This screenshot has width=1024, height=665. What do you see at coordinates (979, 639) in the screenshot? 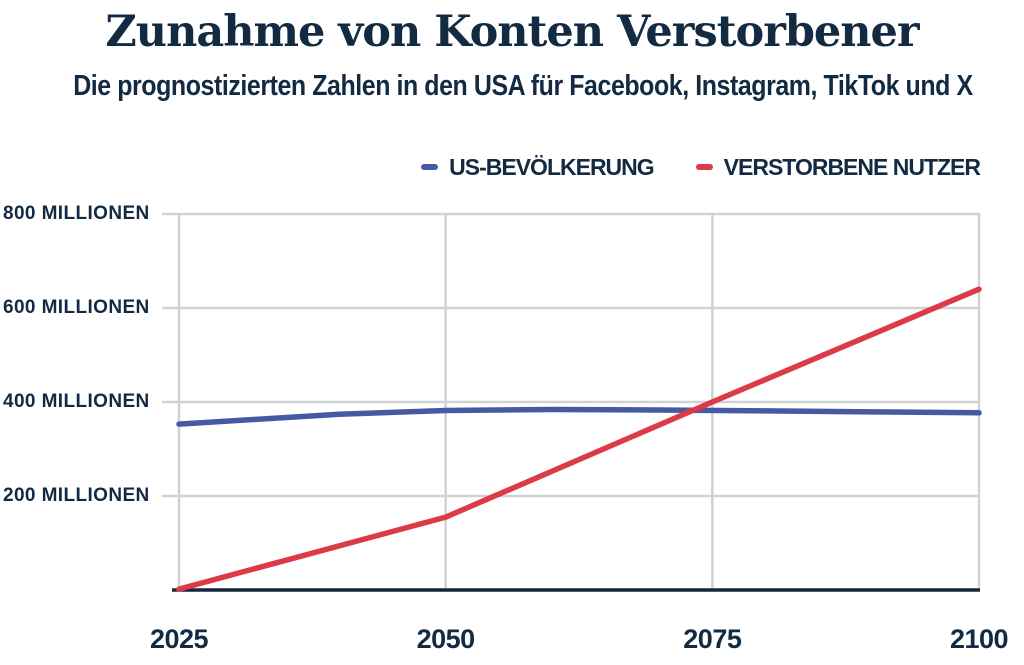
I see `x-axis-label-2100: 2100` at bounding box center [979, 639].